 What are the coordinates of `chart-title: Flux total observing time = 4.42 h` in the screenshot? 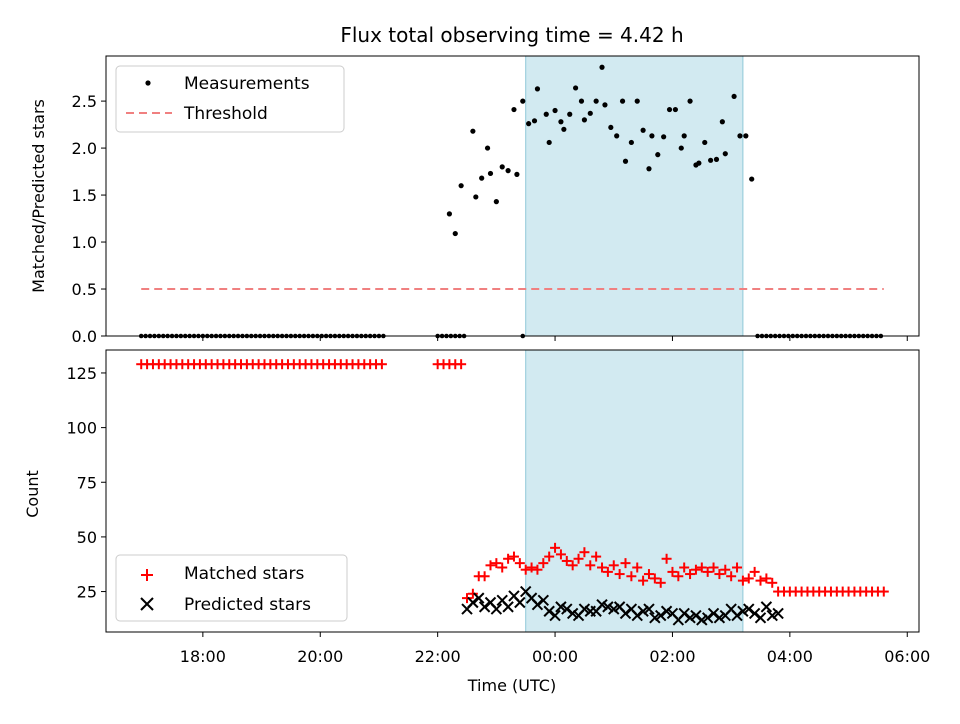 It's located at (511, 35).